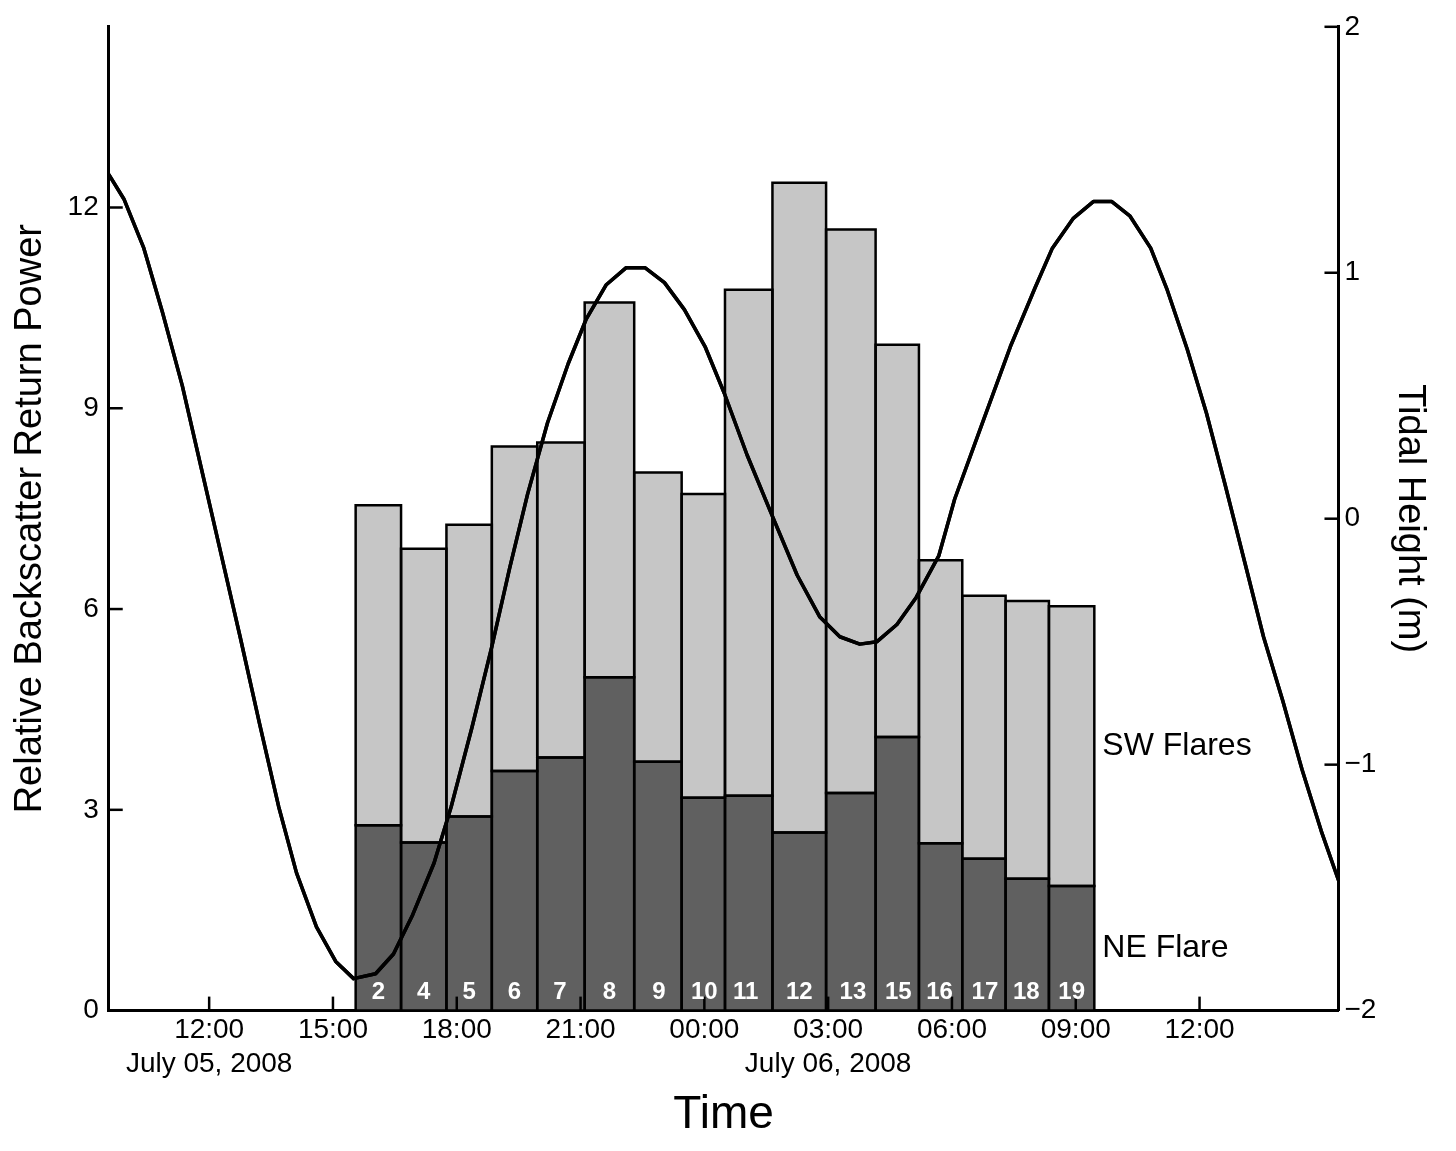  Describe the element at coordinates (560, 991) in the screenshot. I see `annotation: 7` at that location.